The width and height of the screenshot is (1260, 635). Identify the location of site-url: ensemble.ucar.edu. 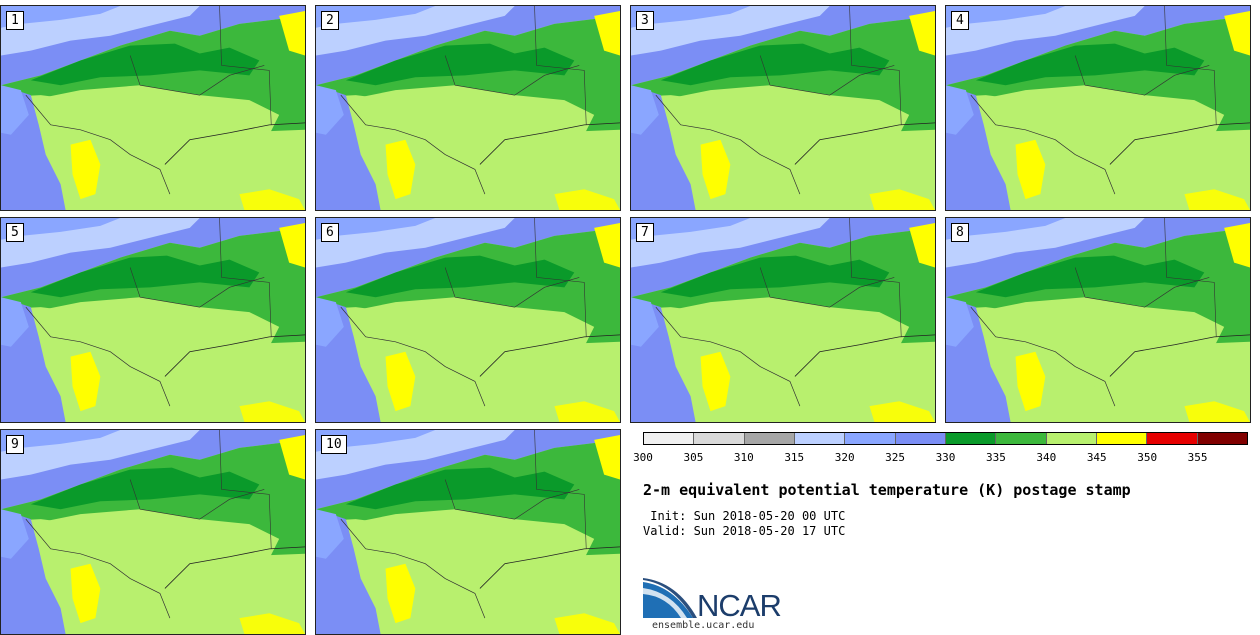
(703, 625).